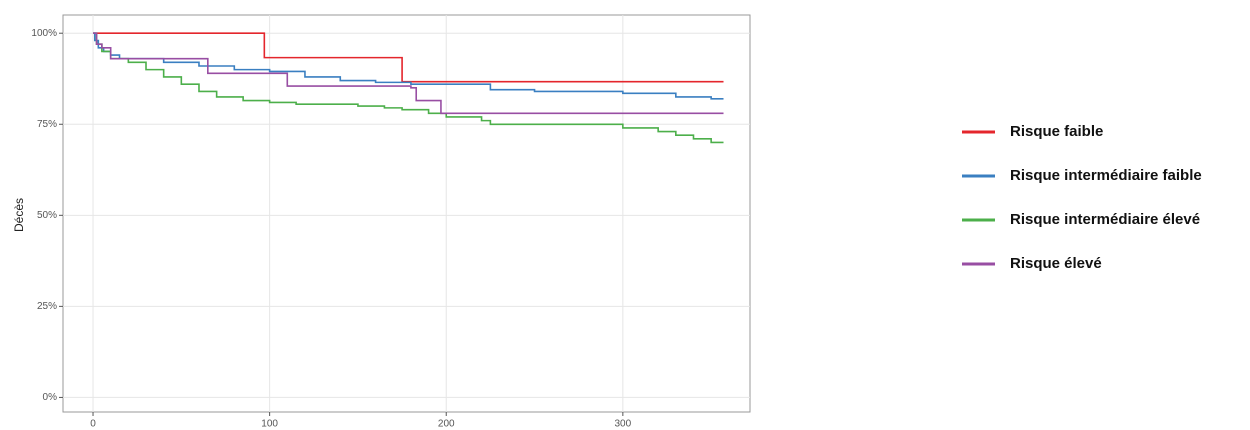  Describe the element at coordinates (47, 124) in the screenshot. I see `y-tick-label: 75%` at that location.